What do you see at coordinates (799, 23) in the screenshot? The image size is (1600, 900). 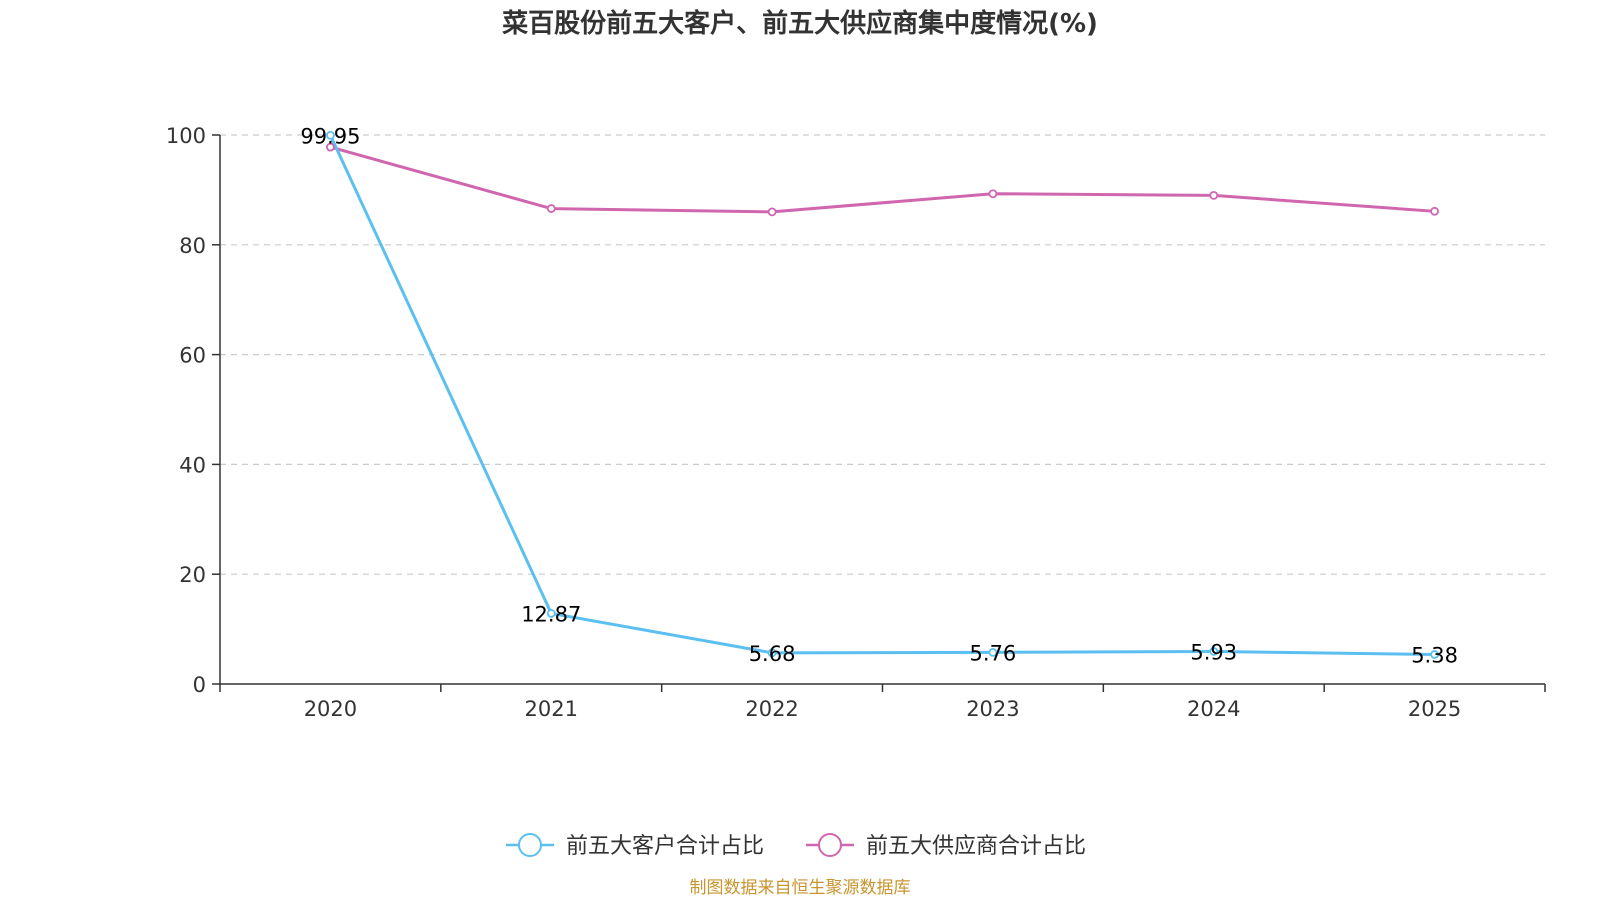 I see `chart-title: 菜百股份前五大客户、前五大供应商集中度情况(%)` at bounding box center [799, 23].